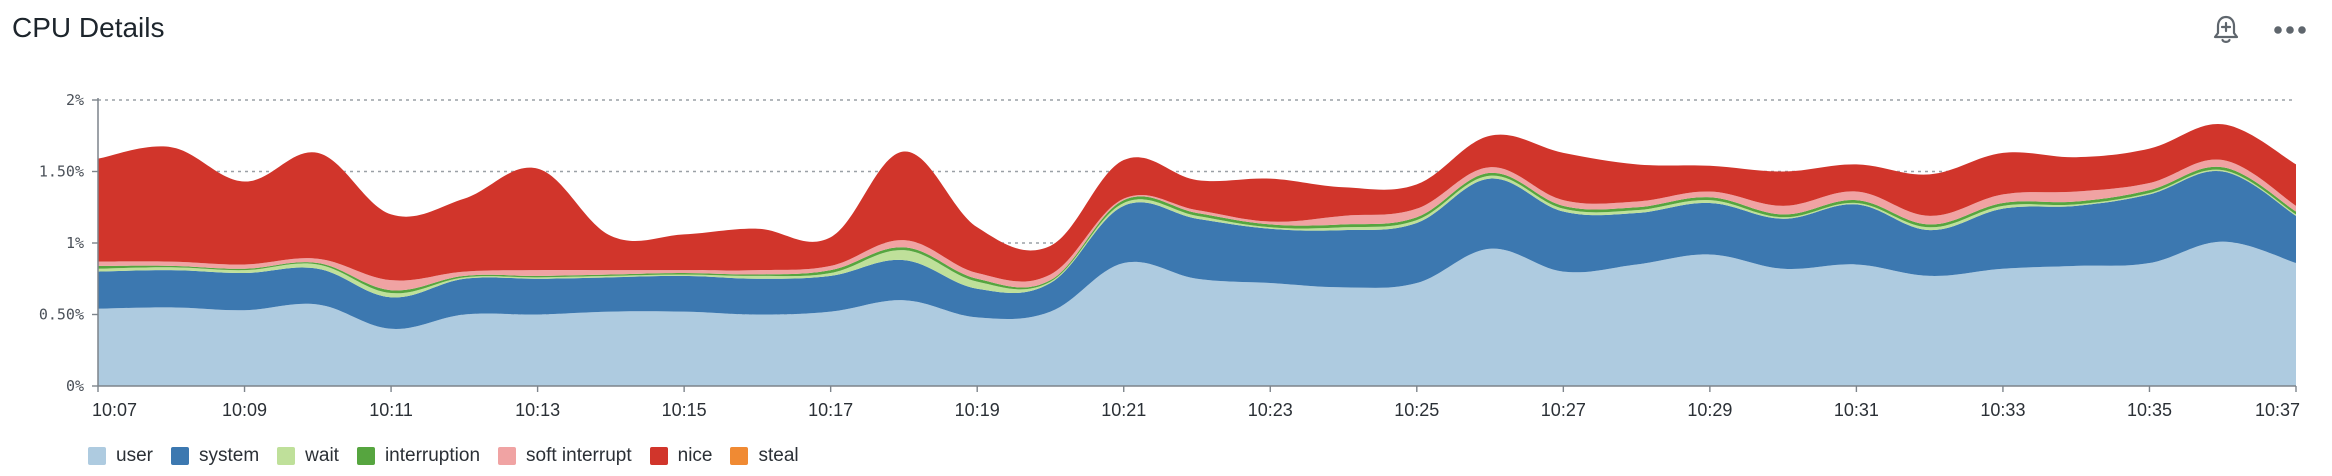  I want to click on y-tick-label: 1%, so click(75, 243).